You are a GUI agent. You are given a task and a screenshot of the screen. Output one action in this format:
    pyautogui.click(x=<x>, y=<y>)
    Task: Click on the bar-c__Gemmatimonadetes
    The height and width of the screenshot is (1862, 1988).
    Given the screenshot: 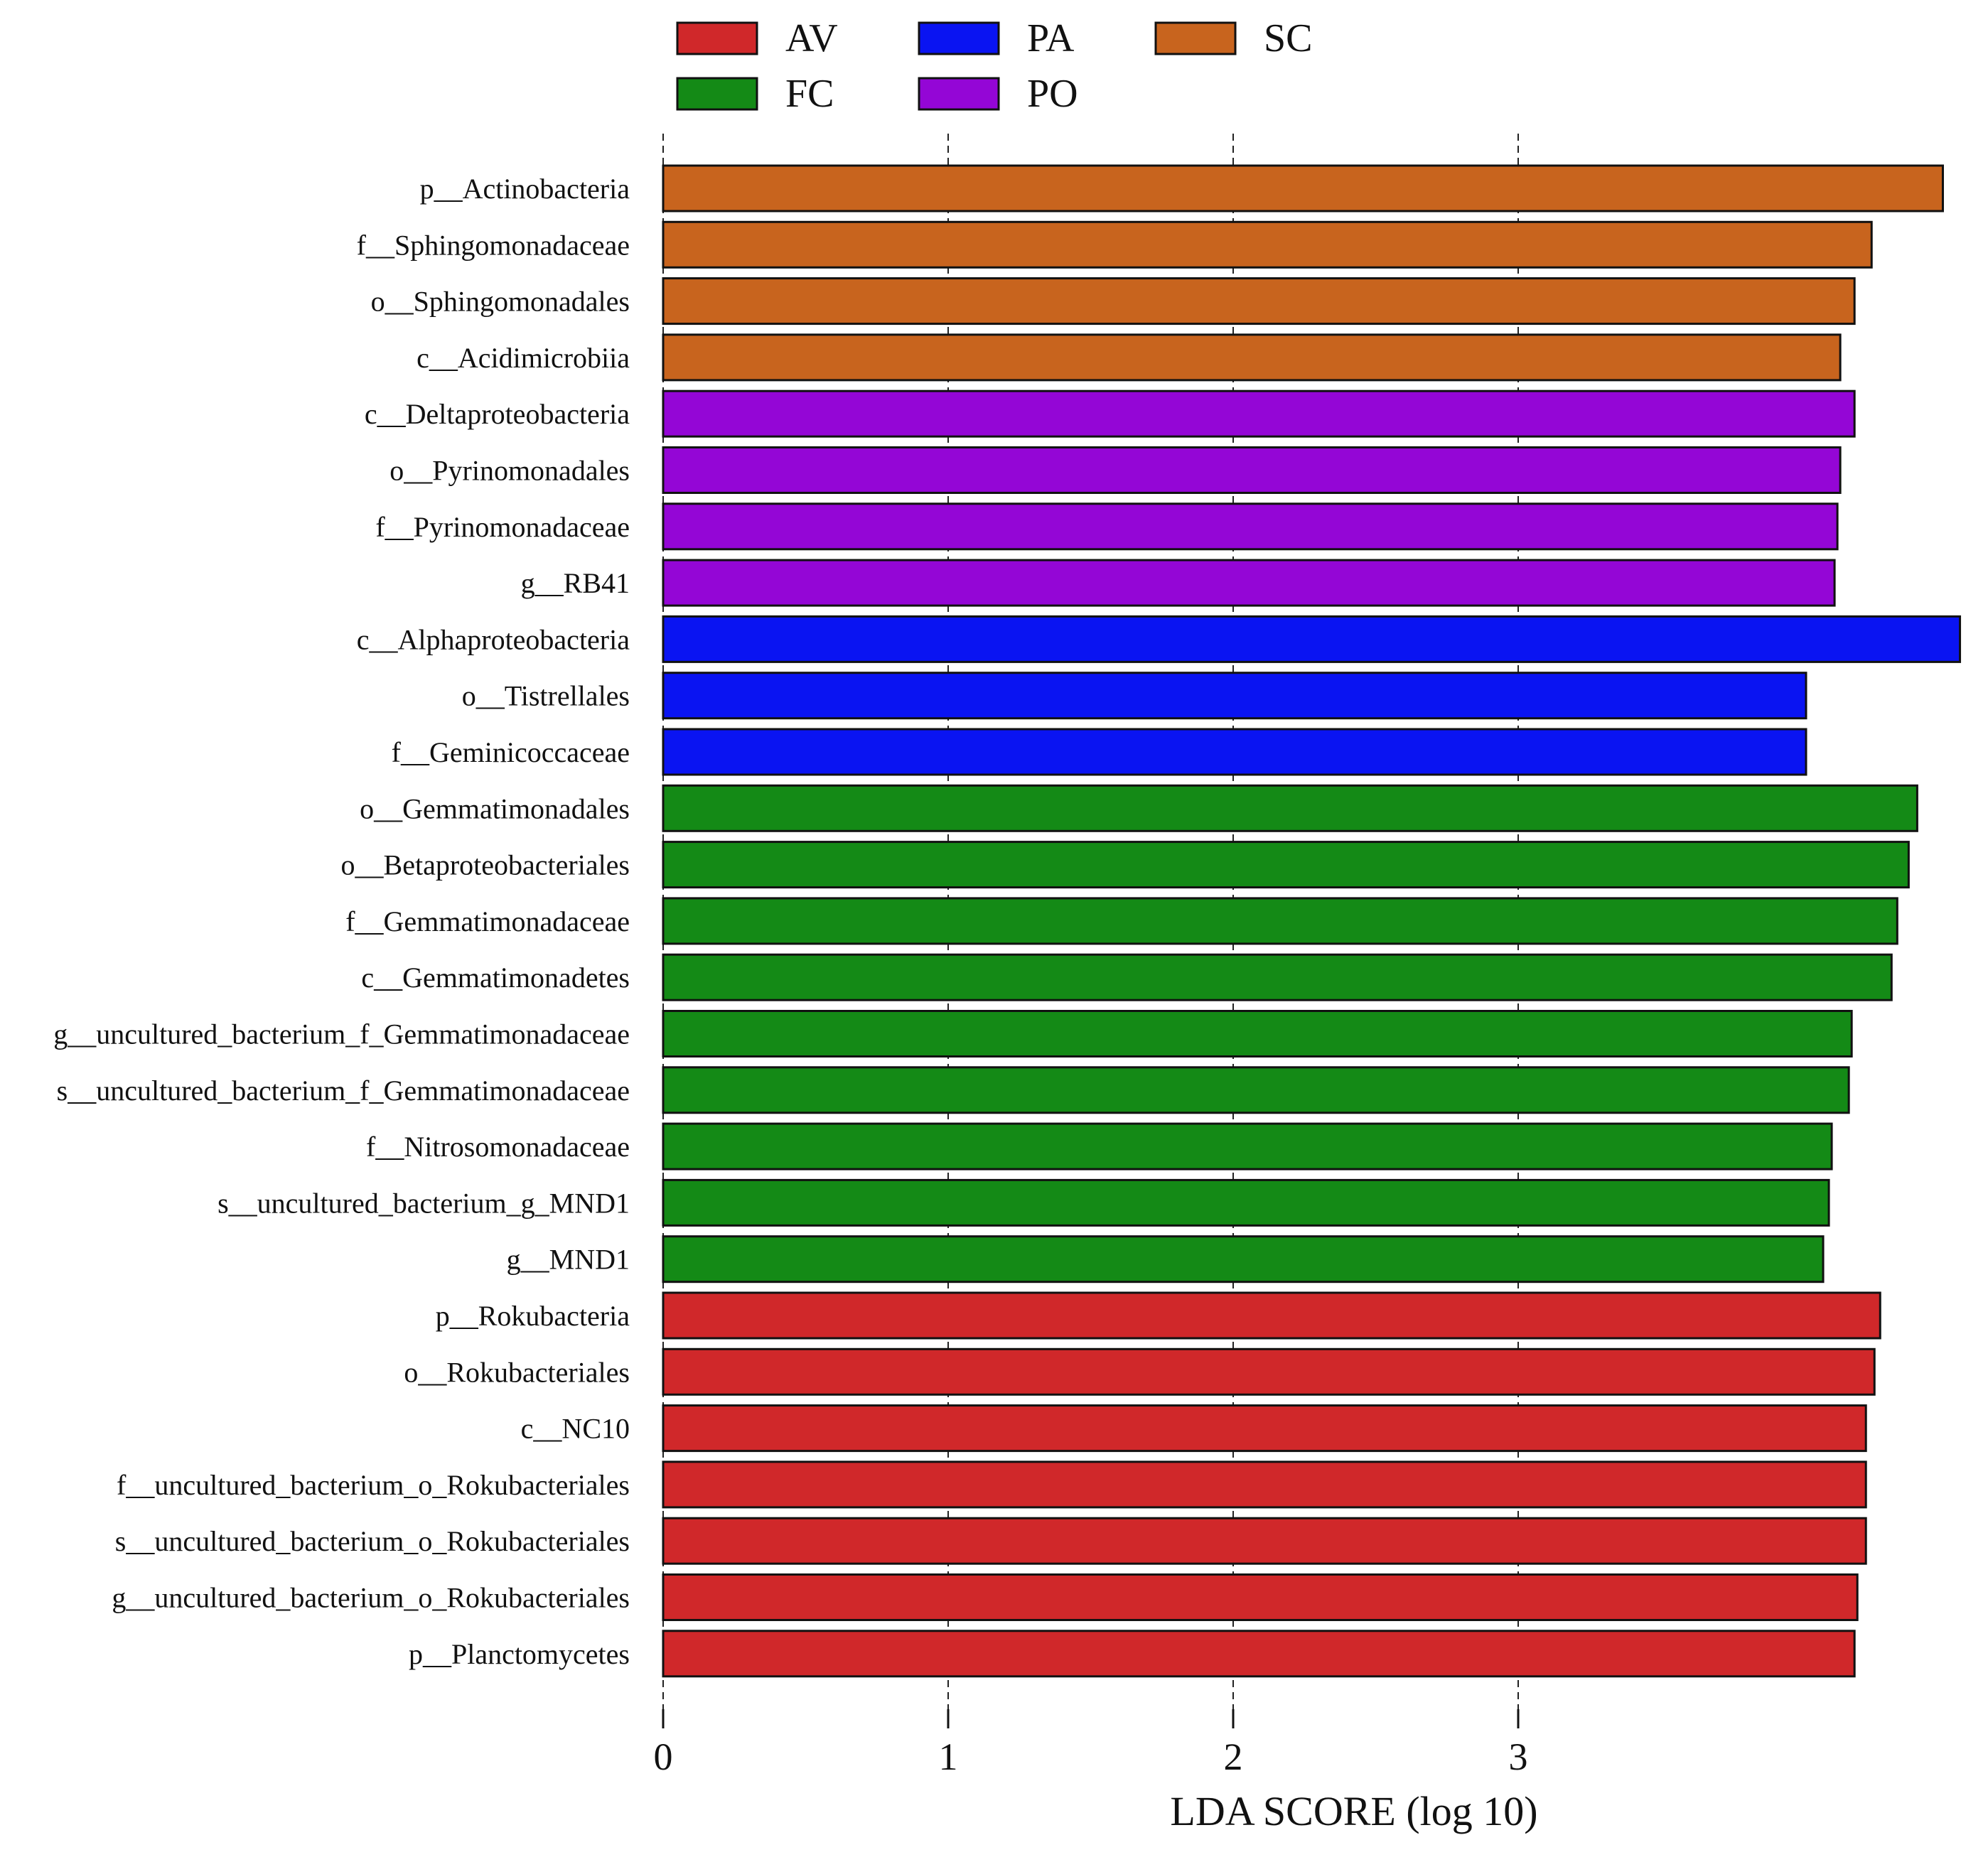 What is the action you would take?
    pyautogui.click(x=1277, y=977)
    